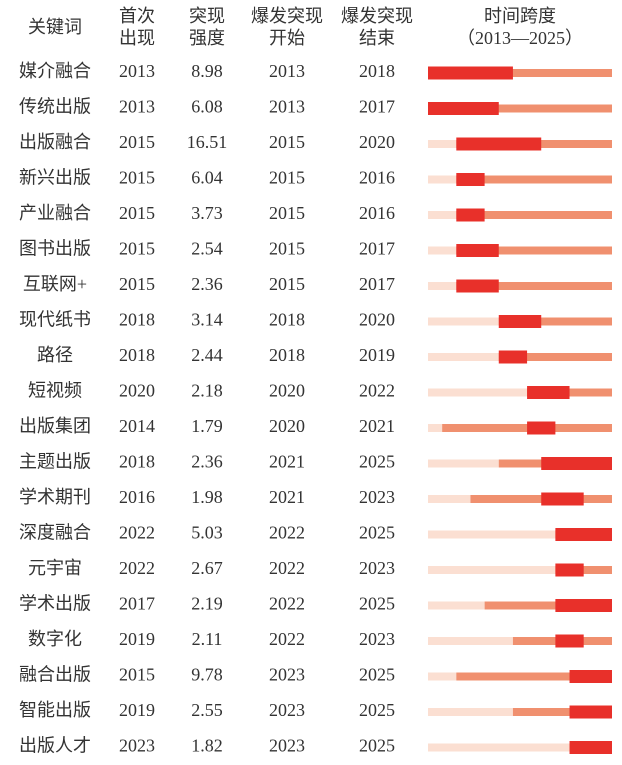 Image resolution: width=622 pixels, height=765 pixels. What do you see at coordinates (55, 497) in the screenshot?
I see `keyword: 学术期刊` at bounding box center [55, 497].